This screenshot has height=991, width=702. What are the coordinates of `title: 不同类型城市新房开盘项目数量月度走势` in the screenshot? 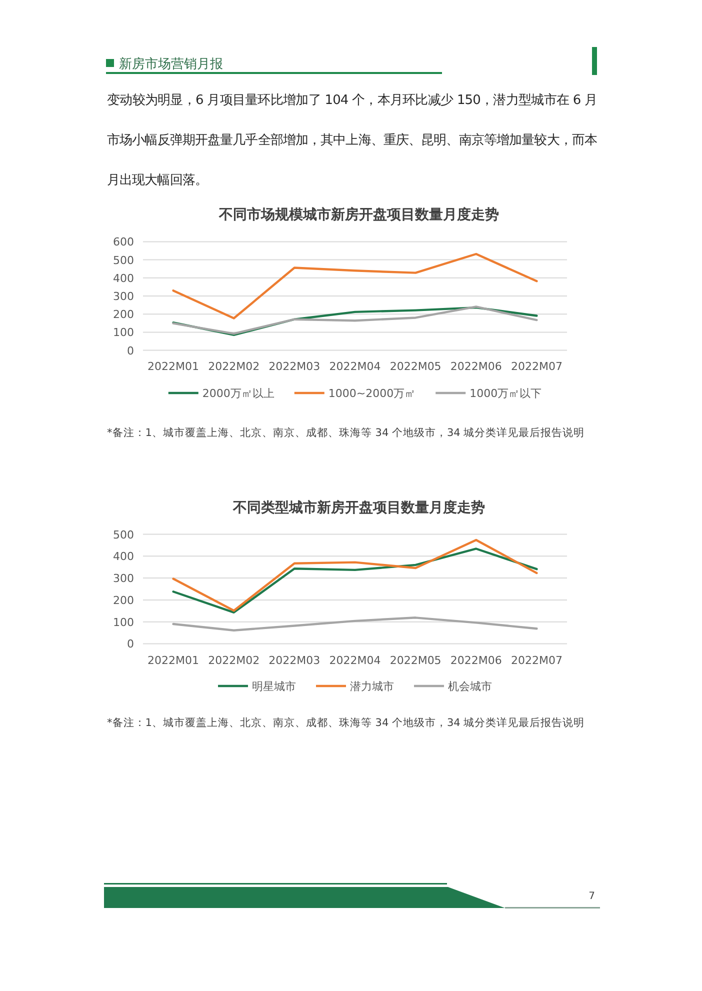 It's located at (359, 508).